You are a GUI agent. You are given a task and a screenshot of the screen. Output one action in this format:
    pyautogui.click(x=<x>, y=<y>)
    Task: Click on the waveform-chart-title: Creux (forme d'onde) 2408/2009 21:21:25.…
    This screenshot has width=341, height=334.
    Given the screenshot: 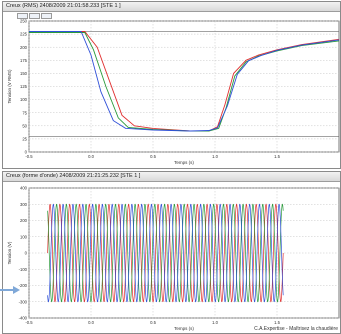 What is the action you would take?
    pyautogui.click(x=171, y=177)
    